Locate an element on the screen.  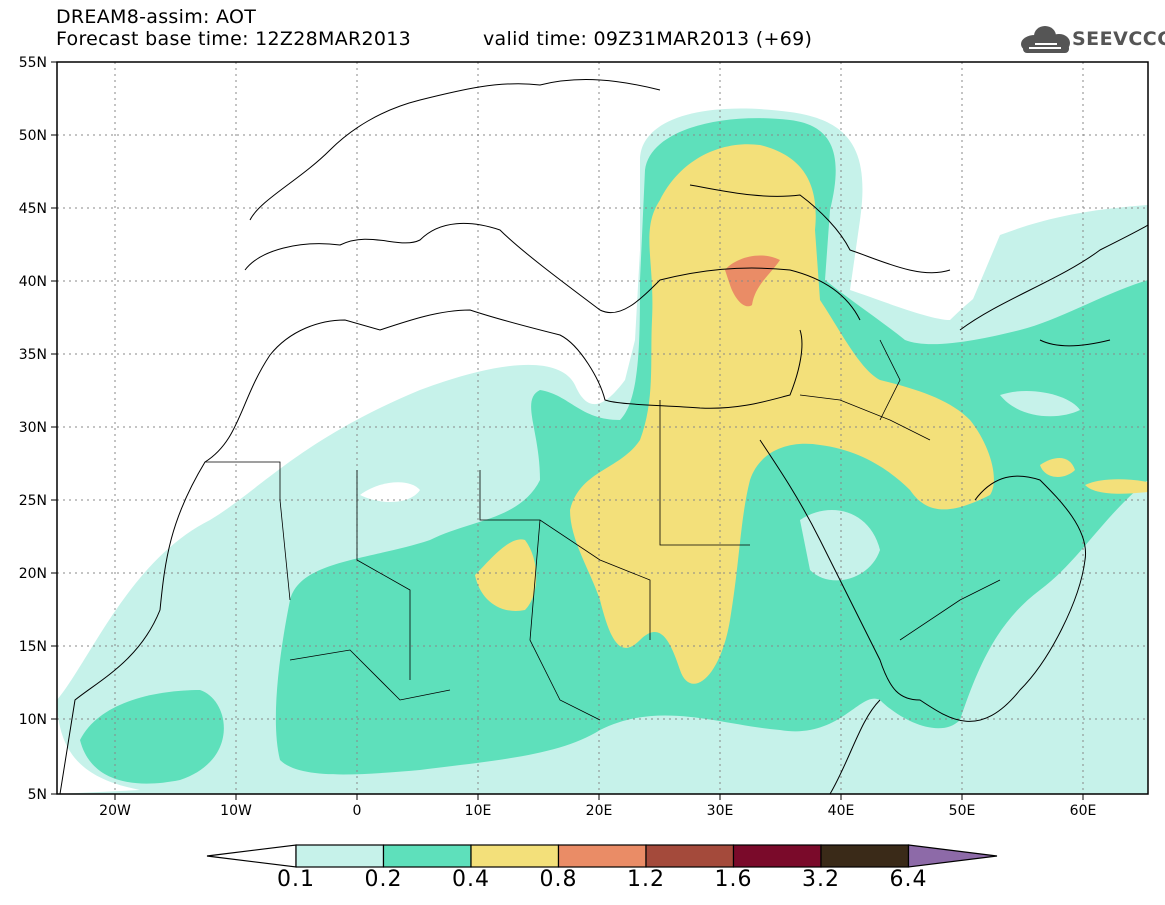
lat-label: 10N is located at coordinates (33, 720).